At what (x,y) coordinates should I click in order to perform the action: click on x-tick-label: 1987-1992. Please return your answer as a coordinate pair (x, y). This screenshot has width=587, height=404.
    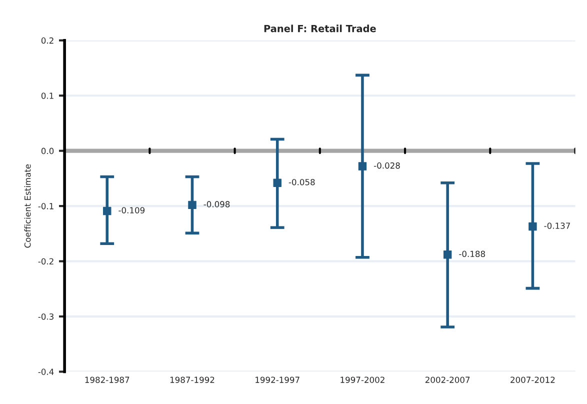
    Looking at the image, I should click on (192, 379).